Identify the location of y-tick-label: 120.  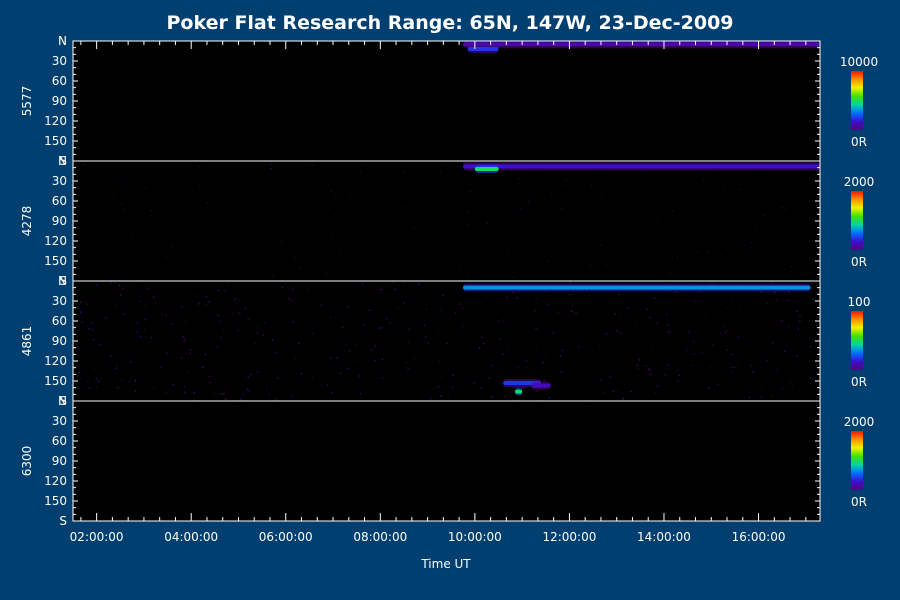
(55, 241).